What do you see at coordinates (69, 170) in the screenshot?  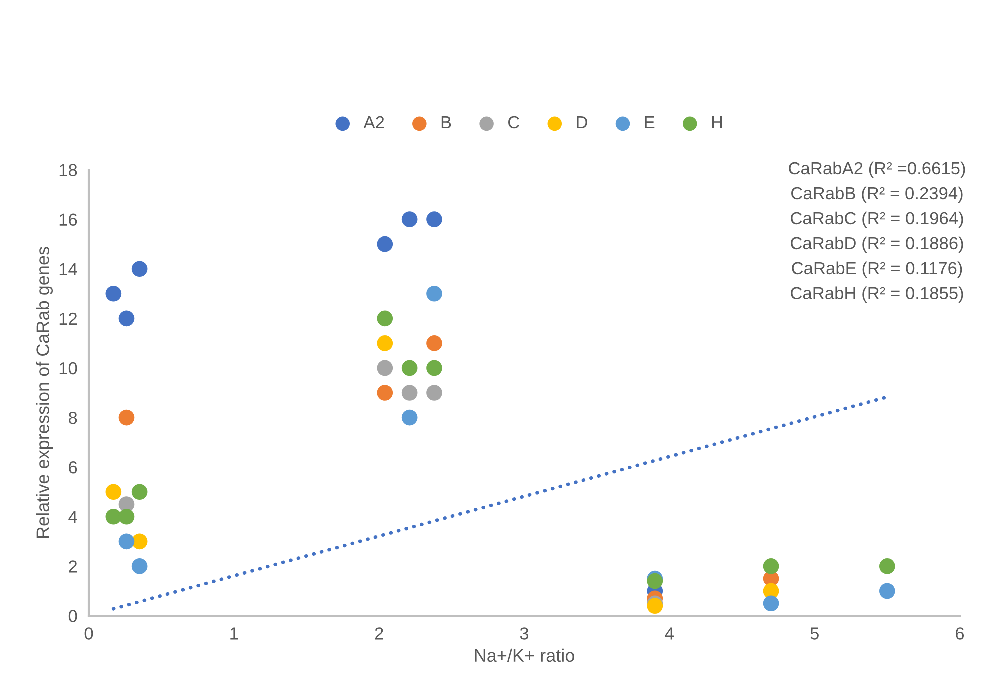 I see `y-tick-label: 18` at bounding box center [69, 170].